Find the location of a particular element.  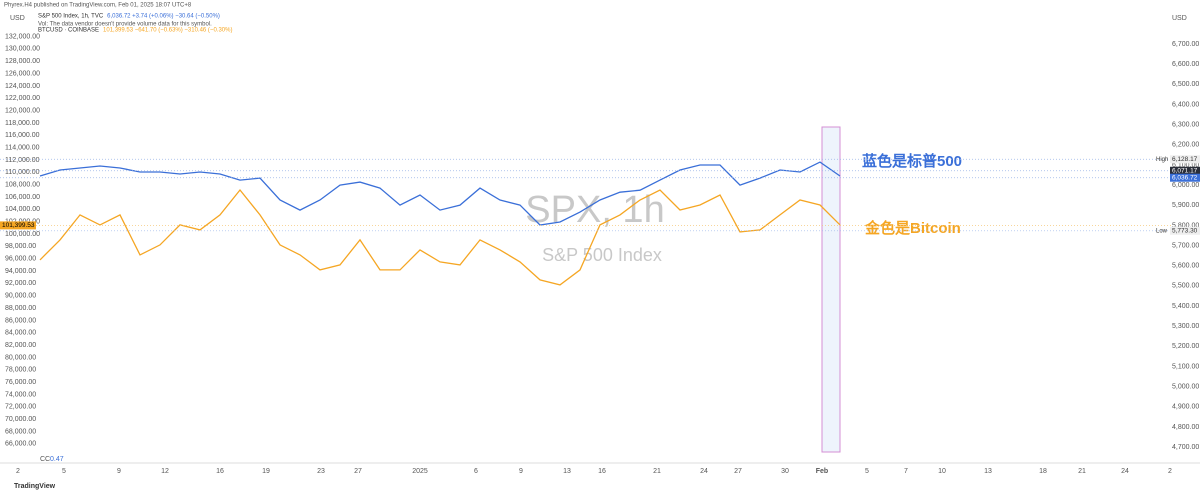

y2-tick-label: 5,400.00 is located at coordinates (1185, 306).